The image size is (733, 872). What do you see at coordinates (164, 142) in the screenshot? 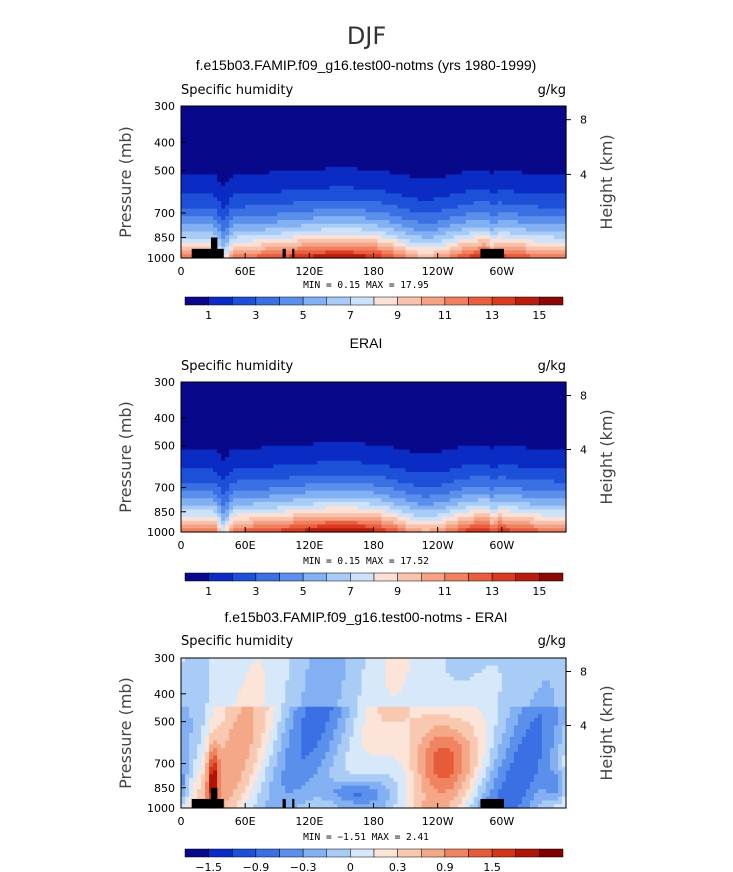
I see `y-tick-label: 400` at bounding box center [164, 142].